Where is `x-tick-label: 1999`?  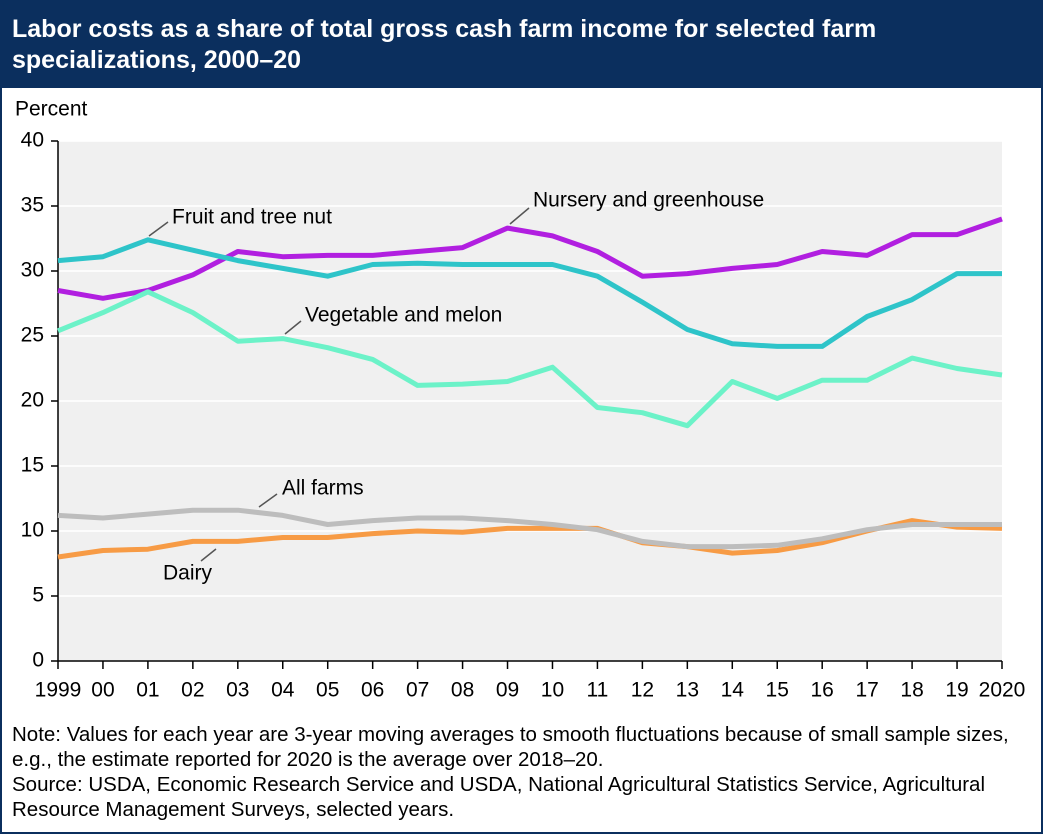 x-tick-label: 1999 is located at coordinates (58, 690).